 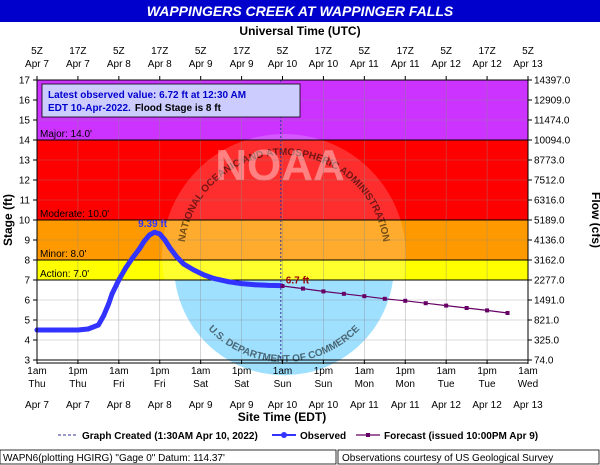 What do you see at coordinates (298, 281) in the screenshot?
I see `latest-stage-label: 6.7 ft` at bounding box center [298, 281].